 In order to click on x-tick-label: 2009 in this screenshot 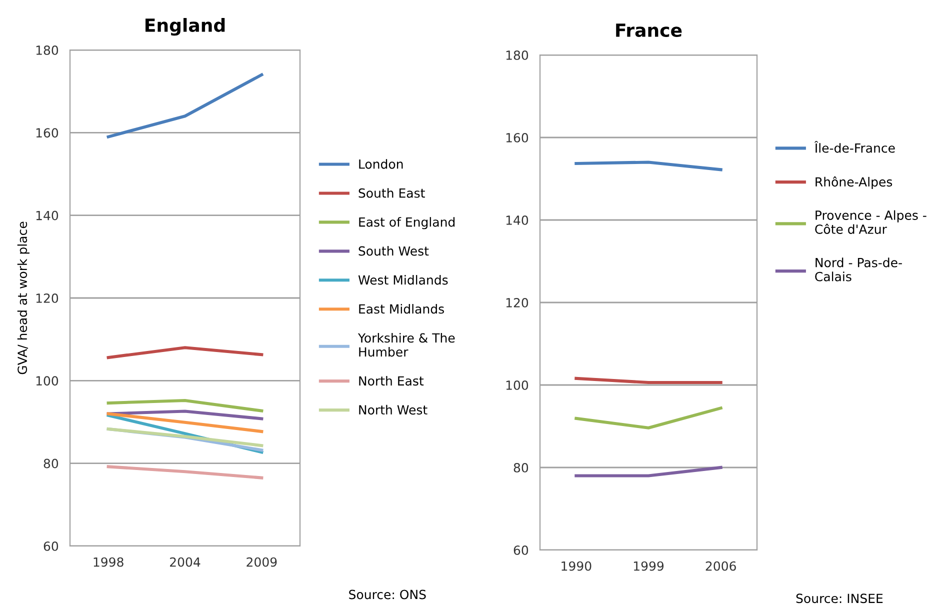, I will do `click(261, 562)`.